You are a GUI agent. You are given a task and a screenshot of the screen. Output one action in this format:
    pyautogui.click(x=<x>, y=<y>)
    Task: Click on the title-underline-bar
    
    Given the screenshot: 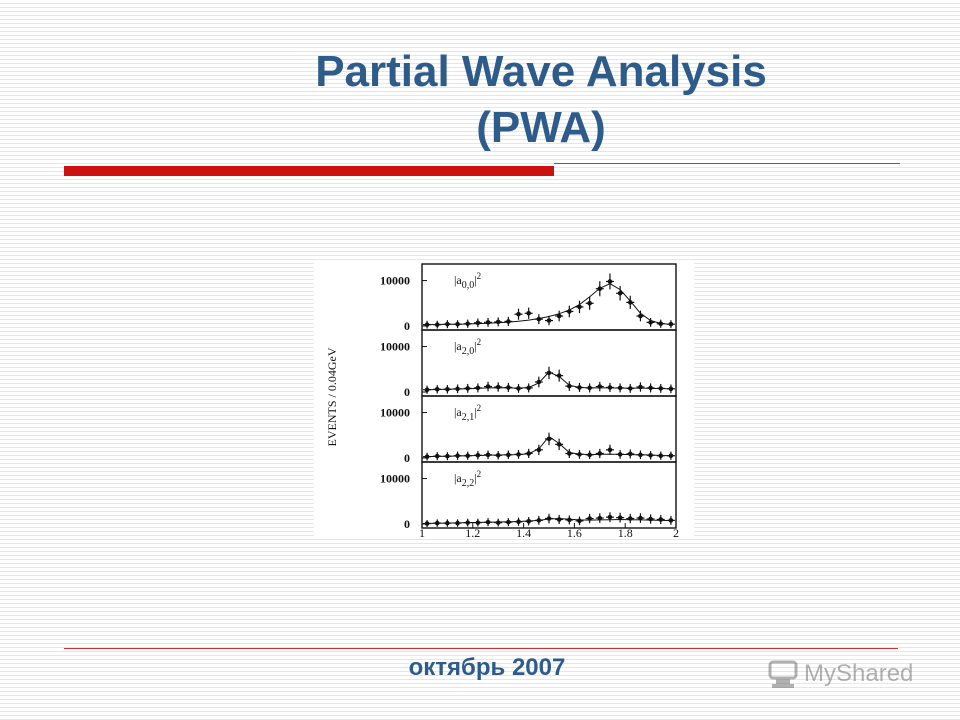 What is the action you would take?
    pyautogui.click(x=309, y=171)
    